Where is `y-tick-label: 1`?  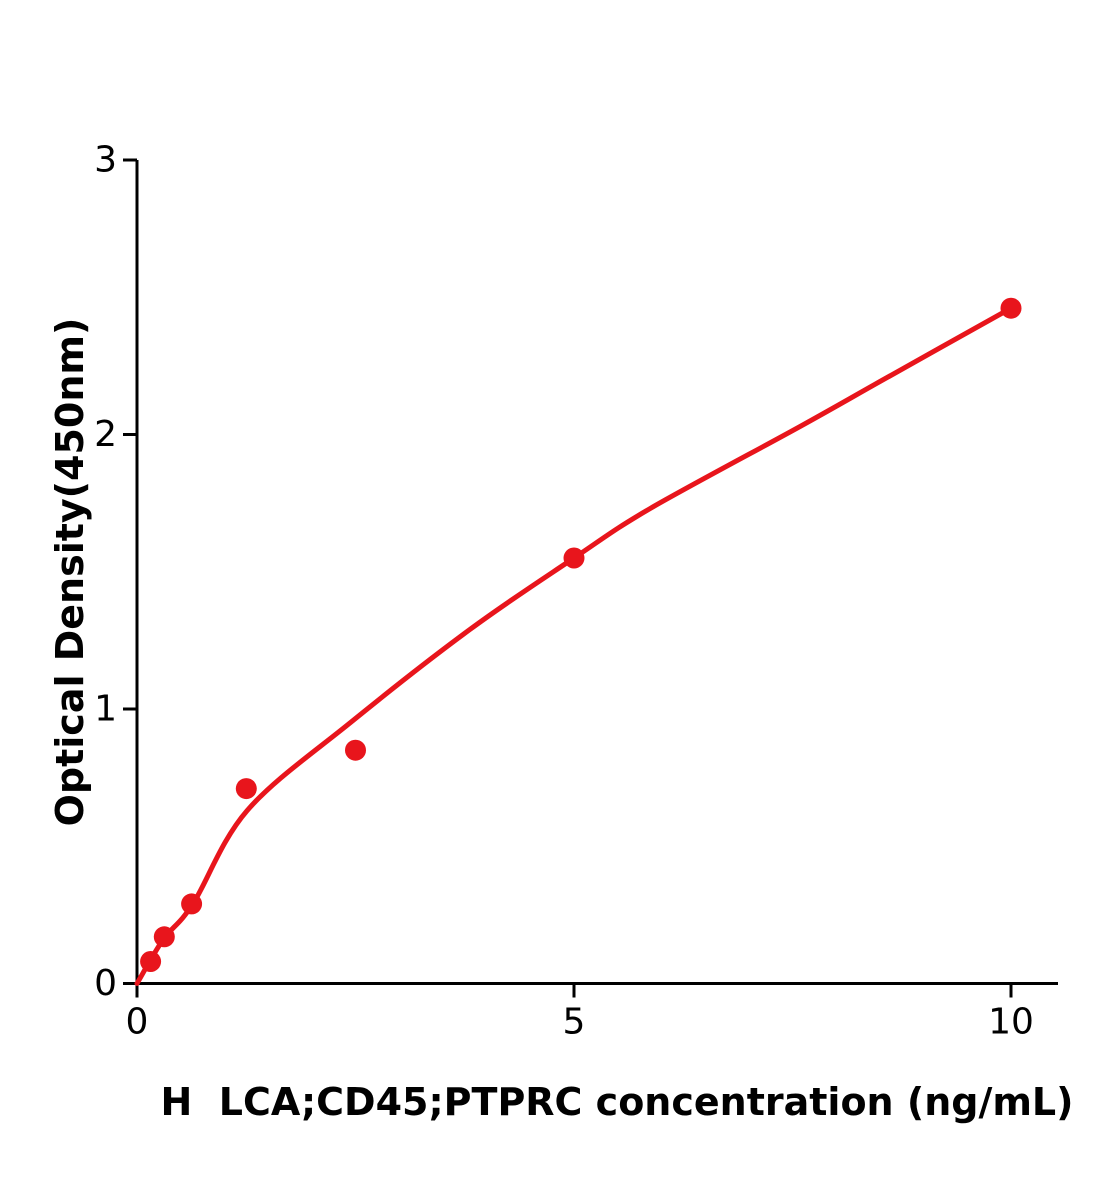 y-tick-label: 1 is located at coordinates (105, 709).